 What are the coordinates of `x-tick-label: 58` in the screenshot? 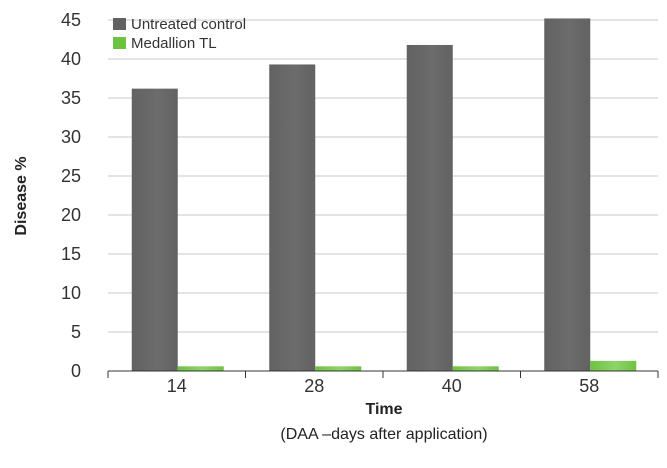 It's located at (589, 386).